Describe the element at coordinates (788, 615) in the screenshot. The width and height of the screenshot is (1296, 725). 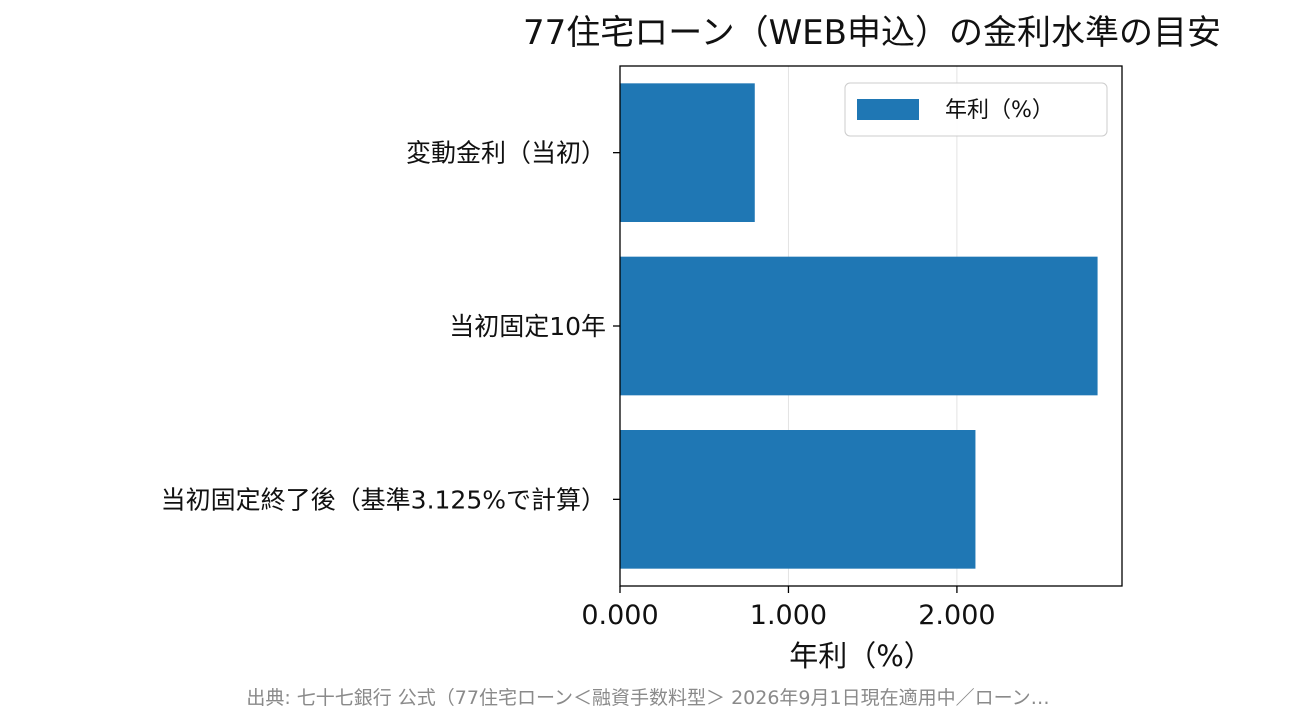
I see `x-tick-label: 1.000` at that location.